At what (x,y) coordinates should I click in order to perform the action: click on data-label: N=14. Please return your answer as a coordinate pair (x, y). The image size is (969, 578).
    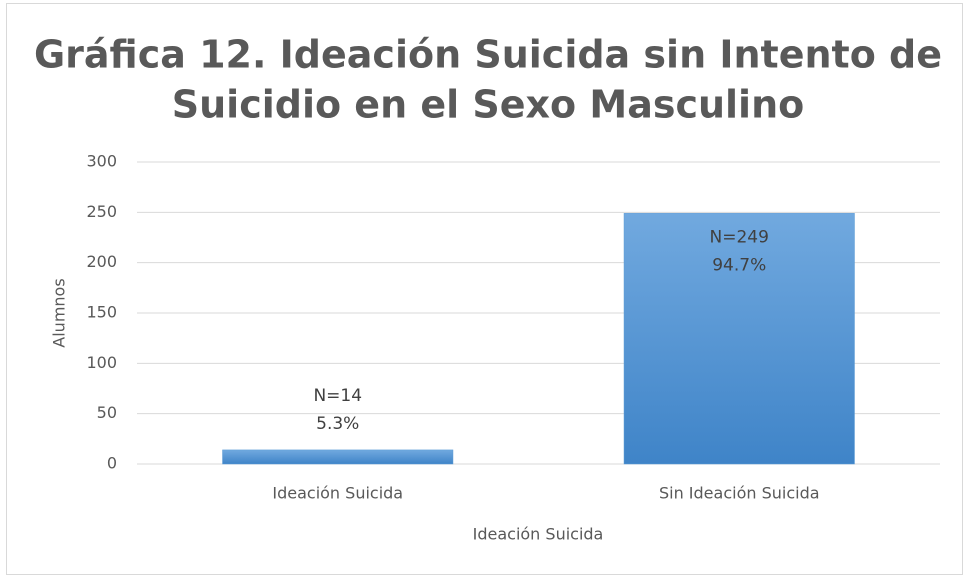
    Looking at the image, I should click on (337, 396).